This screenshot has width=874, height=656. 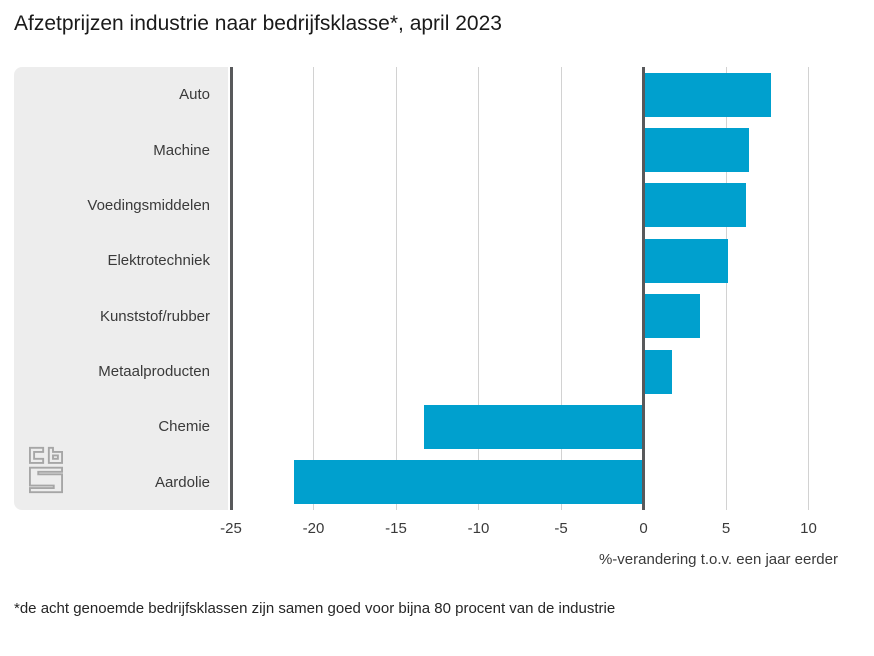 What do you see at coordinates (148, 205) in the screenshot?
I see `category-label: Voedingsmiddelen` at bounding box center [148, 205].